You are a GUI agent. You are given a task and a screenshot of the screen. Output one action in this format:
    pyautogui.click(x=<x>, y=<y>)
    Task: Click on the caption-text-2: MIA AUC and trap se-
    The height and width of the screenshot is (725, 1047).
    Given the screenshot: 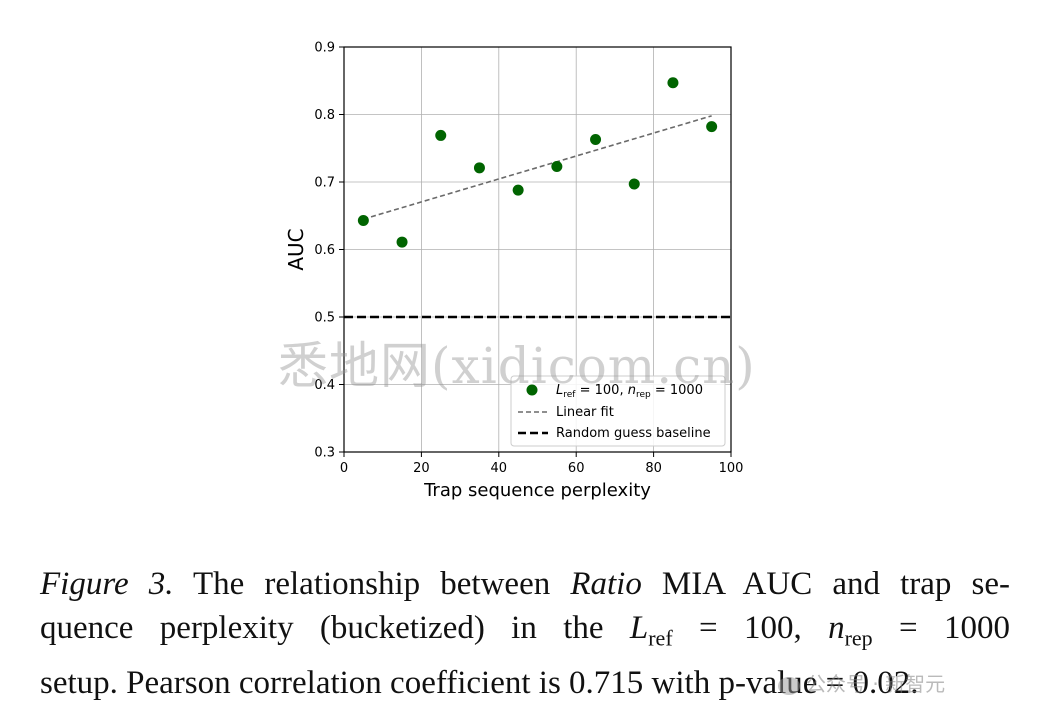 What is the action you would take?
    pyautogui.click(x=825, y=584)
    